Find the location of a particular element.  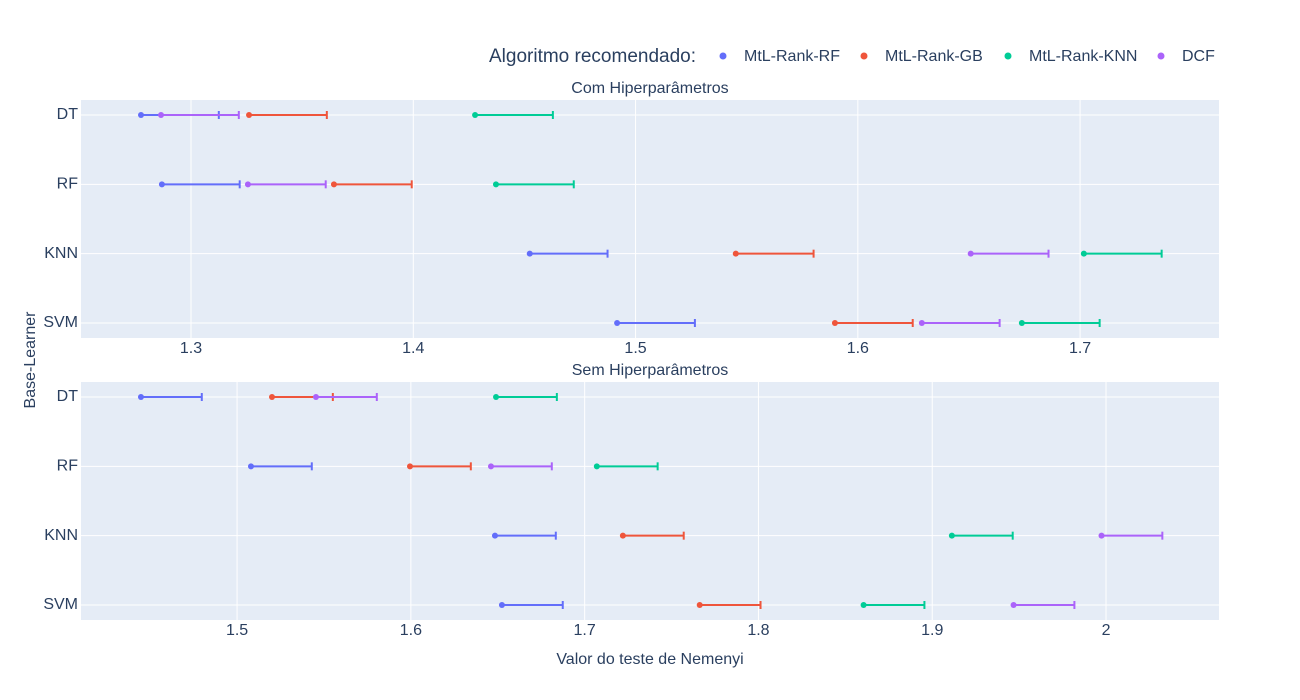

legend-label: MtL-Rank-RF is located at coordinates (792, 56).